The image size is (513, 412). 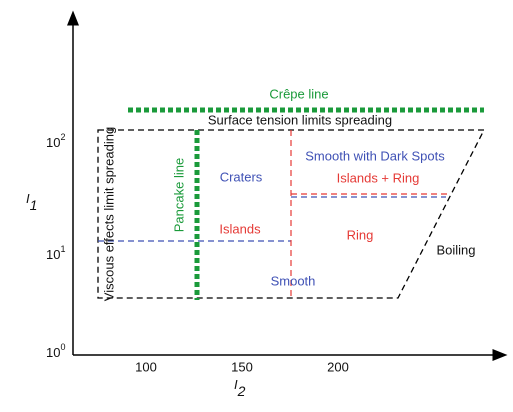 I want to click on x-axis-label: I2, so click(x=240, y=387).